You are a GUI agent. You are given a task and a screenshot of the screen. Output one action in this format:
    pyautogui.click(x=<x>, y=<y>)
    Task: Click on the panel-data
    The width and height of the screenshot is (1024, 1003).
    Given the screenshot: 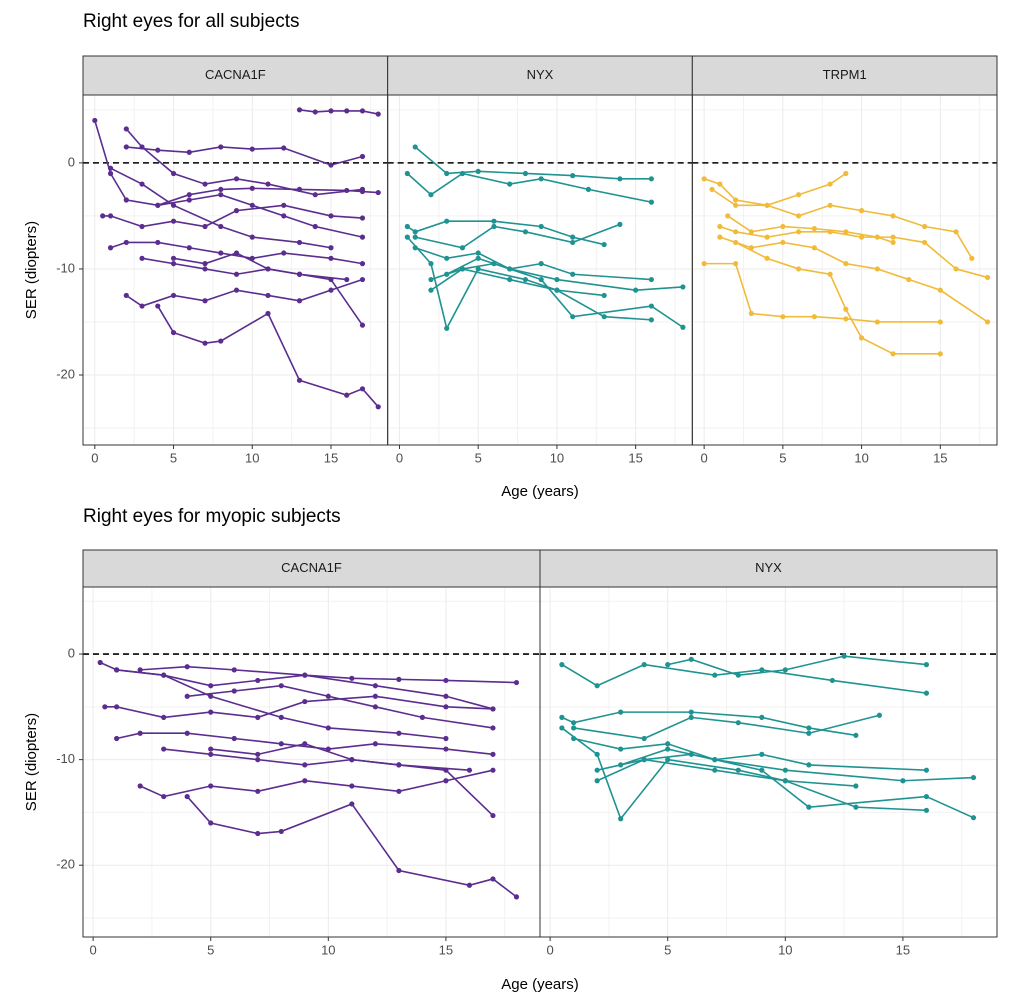 What is the action you would take?
    pyautogui.click(x=846, y=263)
    